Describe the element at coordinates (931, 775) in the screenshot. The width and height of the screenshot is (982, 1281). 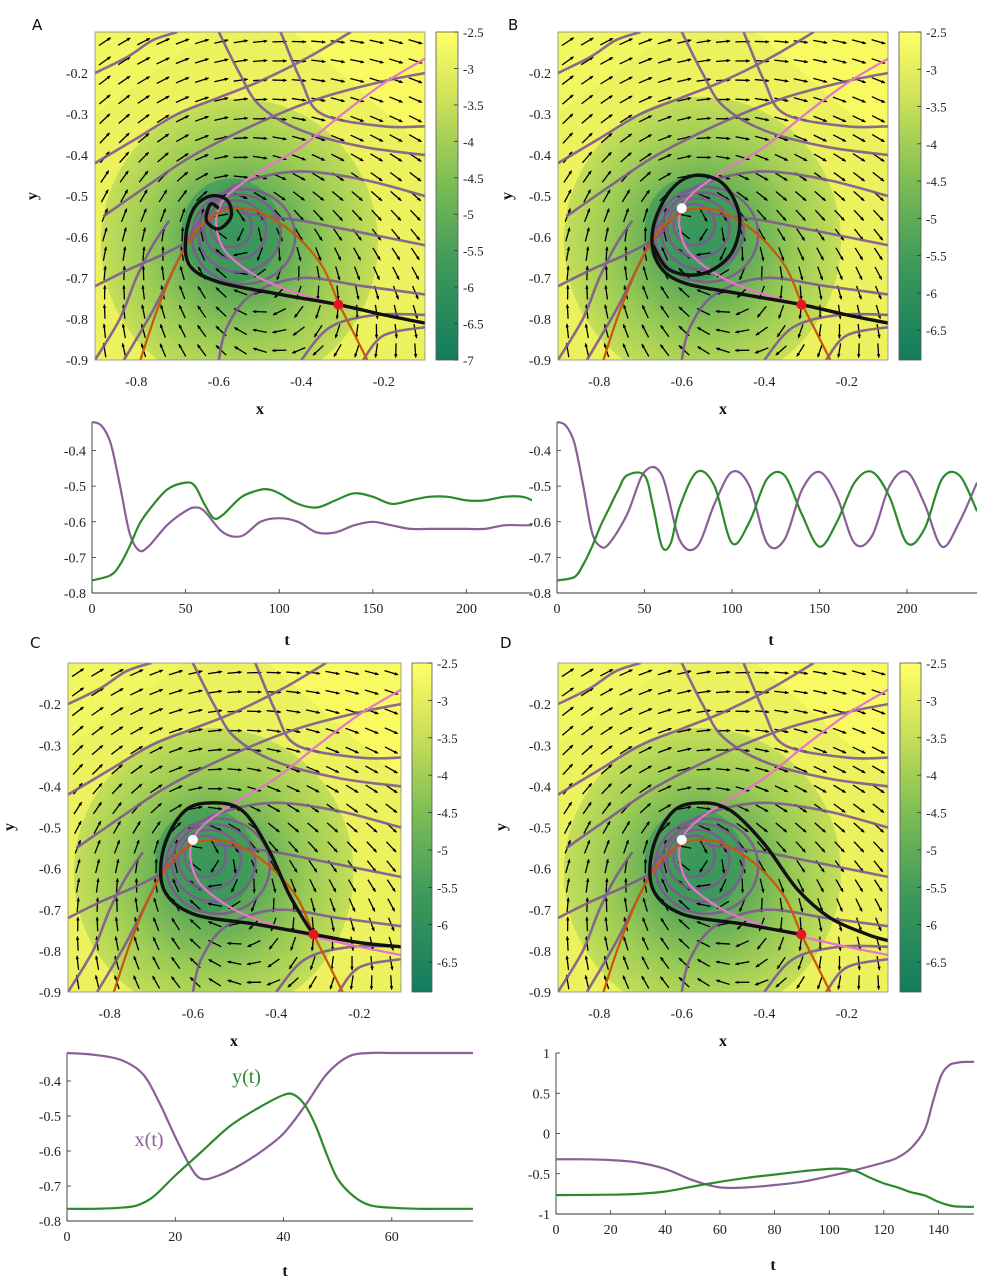
I see `colorbar-tick-label: -4` at that location.